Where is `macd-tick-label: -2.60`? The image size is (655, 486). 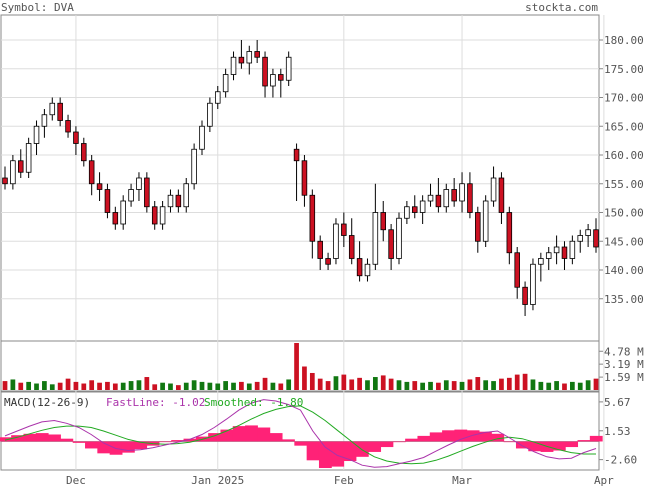 macd-tick-label: -2.60 is located at coordinates (620, 460).